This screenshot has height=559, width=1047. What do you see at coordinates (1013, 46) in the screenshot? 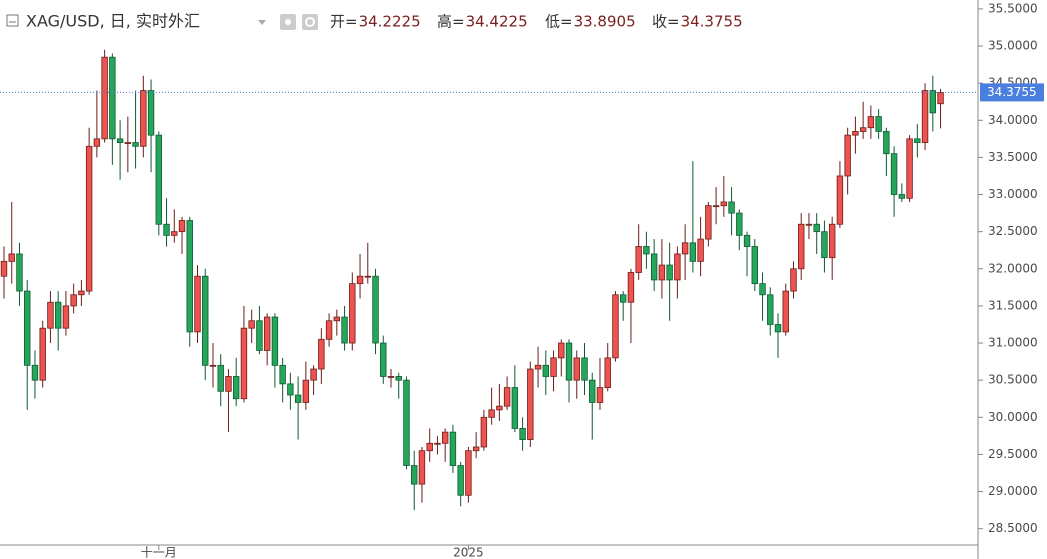
I see `y-tick-label: 35.0000` at bounding box center [1013, 46].